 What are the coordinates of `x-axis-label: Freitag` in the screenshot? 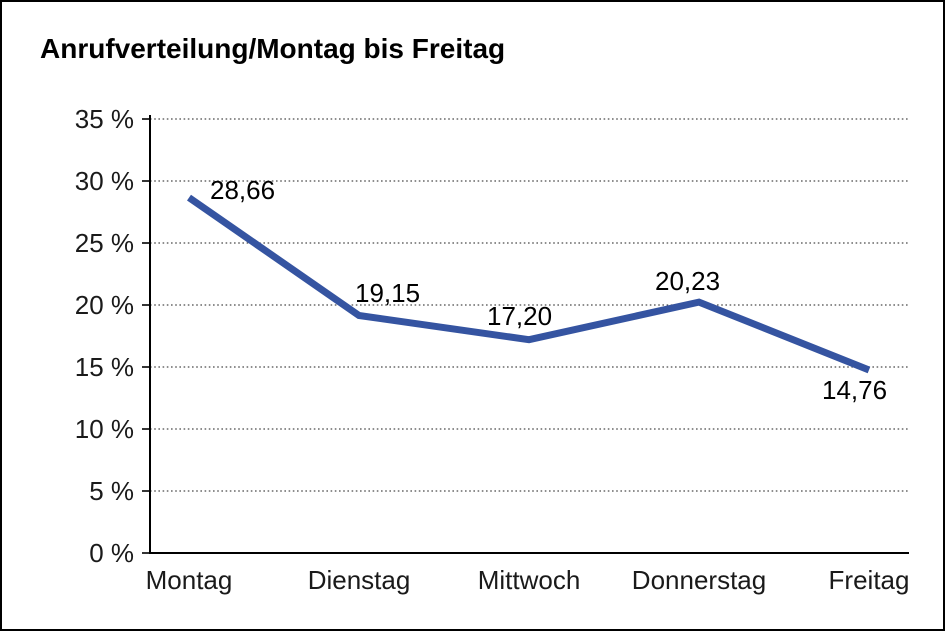 It's located at (869, 580).